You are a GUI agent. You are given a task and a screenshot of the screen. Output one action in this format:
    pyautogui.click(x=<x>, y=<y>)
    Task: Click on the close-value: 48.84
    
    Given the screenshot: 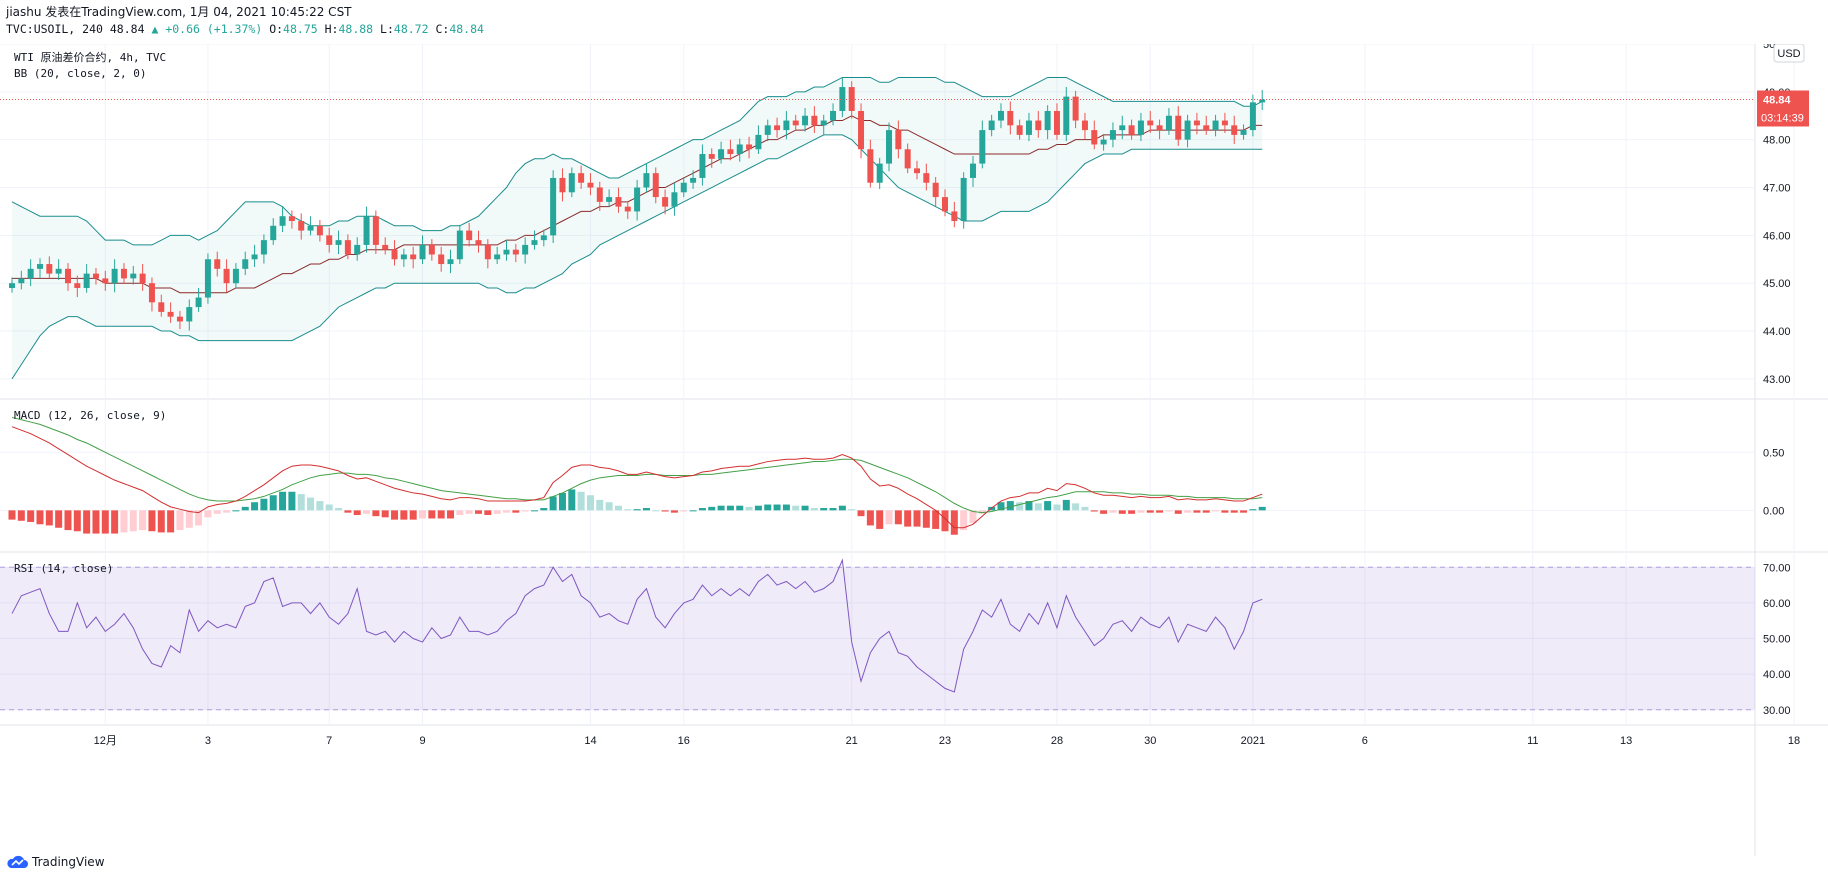 What is the action you would take?
    pyautogui.click(x=466, y=29)
    